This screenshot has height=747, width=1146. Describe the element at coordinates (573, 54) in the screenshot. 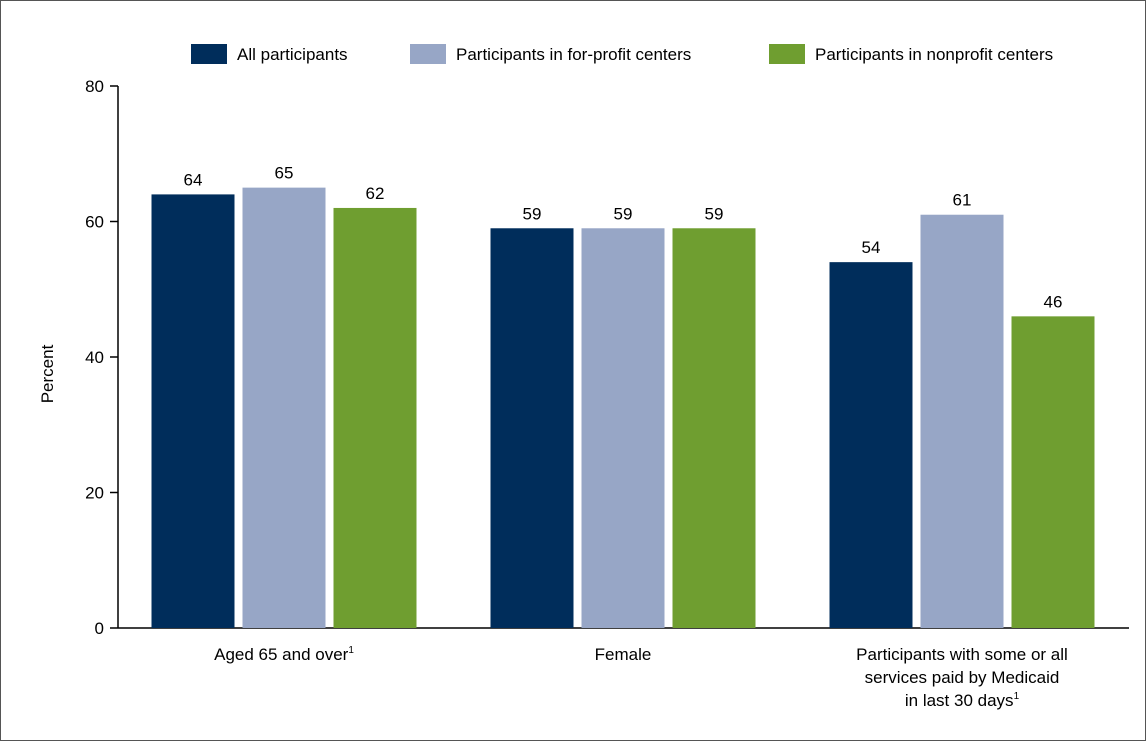

I see `legend-label: Participants in for-profit centers` at that location.